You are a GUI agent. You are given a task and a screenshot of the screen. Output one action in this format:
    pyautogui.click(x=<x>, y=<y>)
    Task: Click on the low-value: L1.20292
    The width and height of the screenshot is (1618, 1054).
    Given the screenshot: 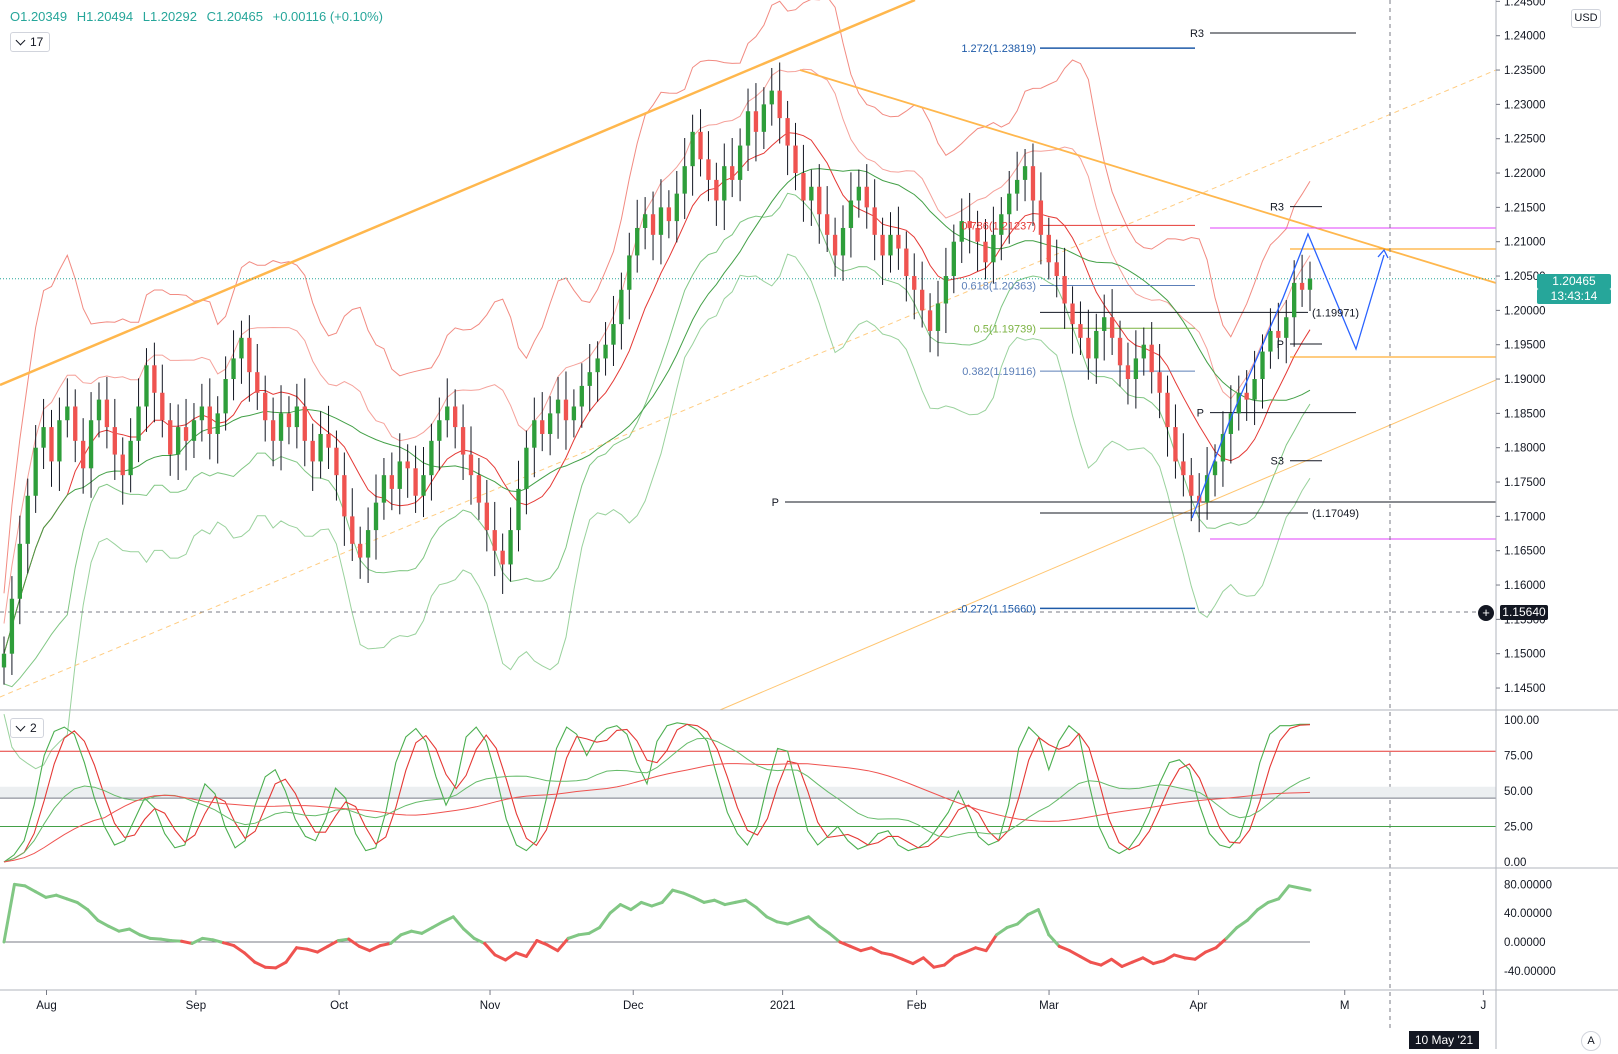 What is the action you would take?
    pyautogui.click(x=169, y=16)
    